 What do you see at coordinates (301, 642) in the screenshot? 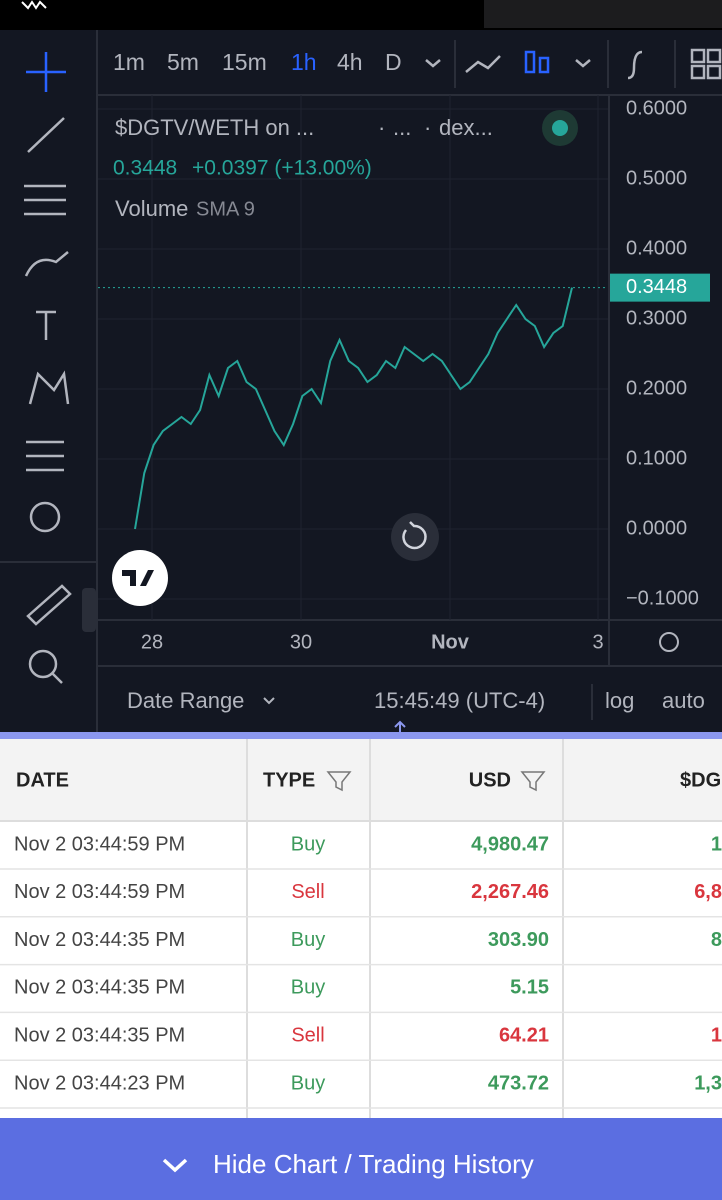
I see `x-tick-label: 30` at bounding box center [301, 642].